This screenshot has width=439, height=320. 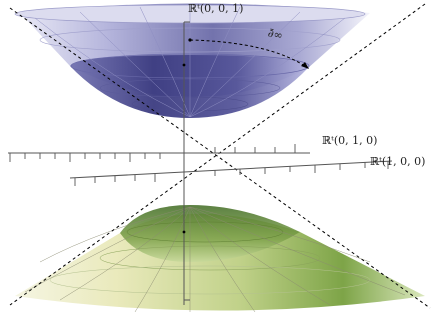 I want to click on label-top-axis: ℝᵗ(0, 0, 1), so click(x=216, y=8).